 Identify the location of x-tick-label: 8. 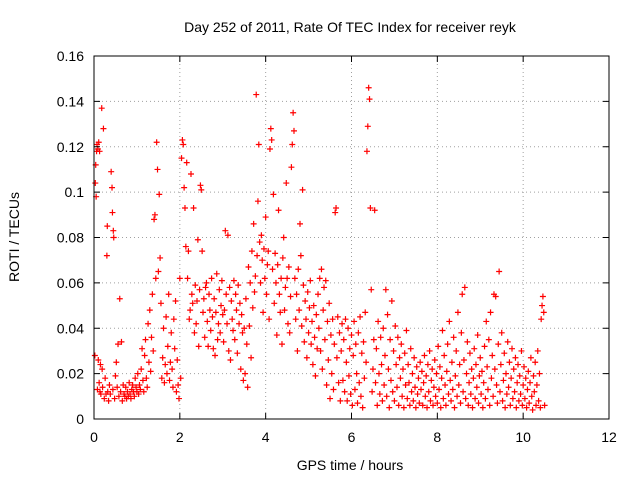
(437, 437).